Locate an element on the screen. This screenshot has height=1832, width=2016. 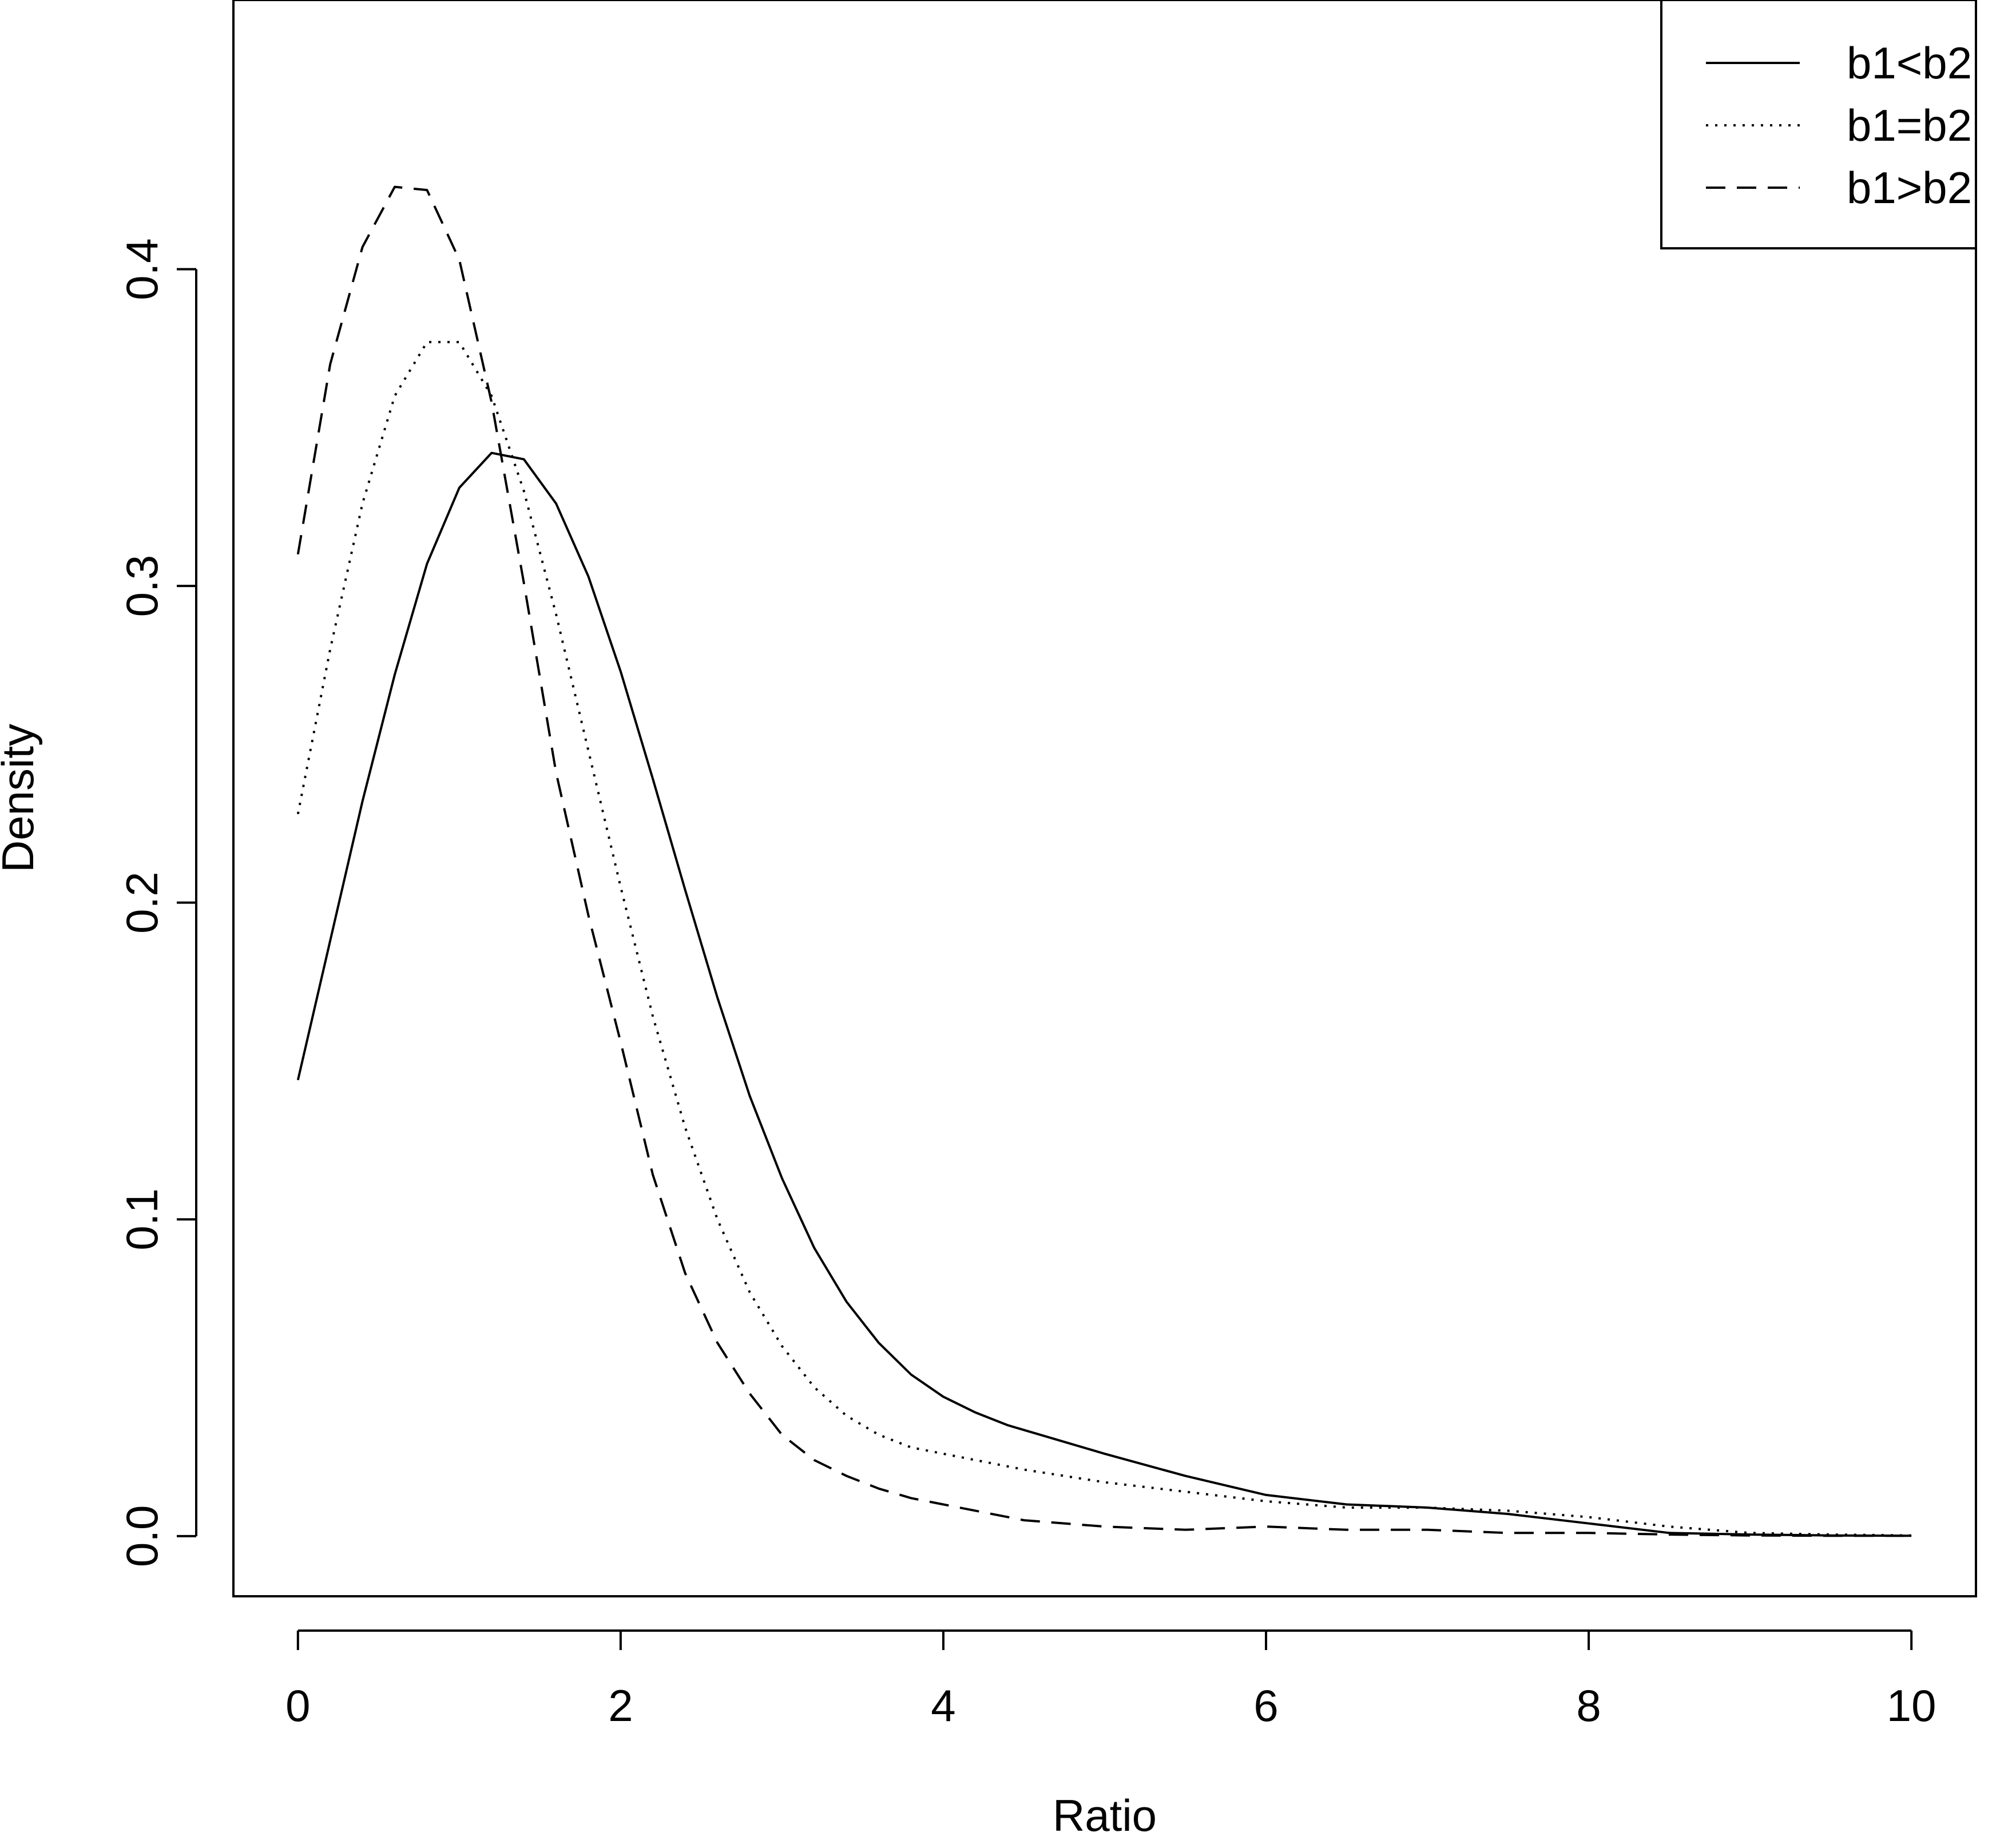
y-tick-label: 0.4 is located at coordinates (142, 269).